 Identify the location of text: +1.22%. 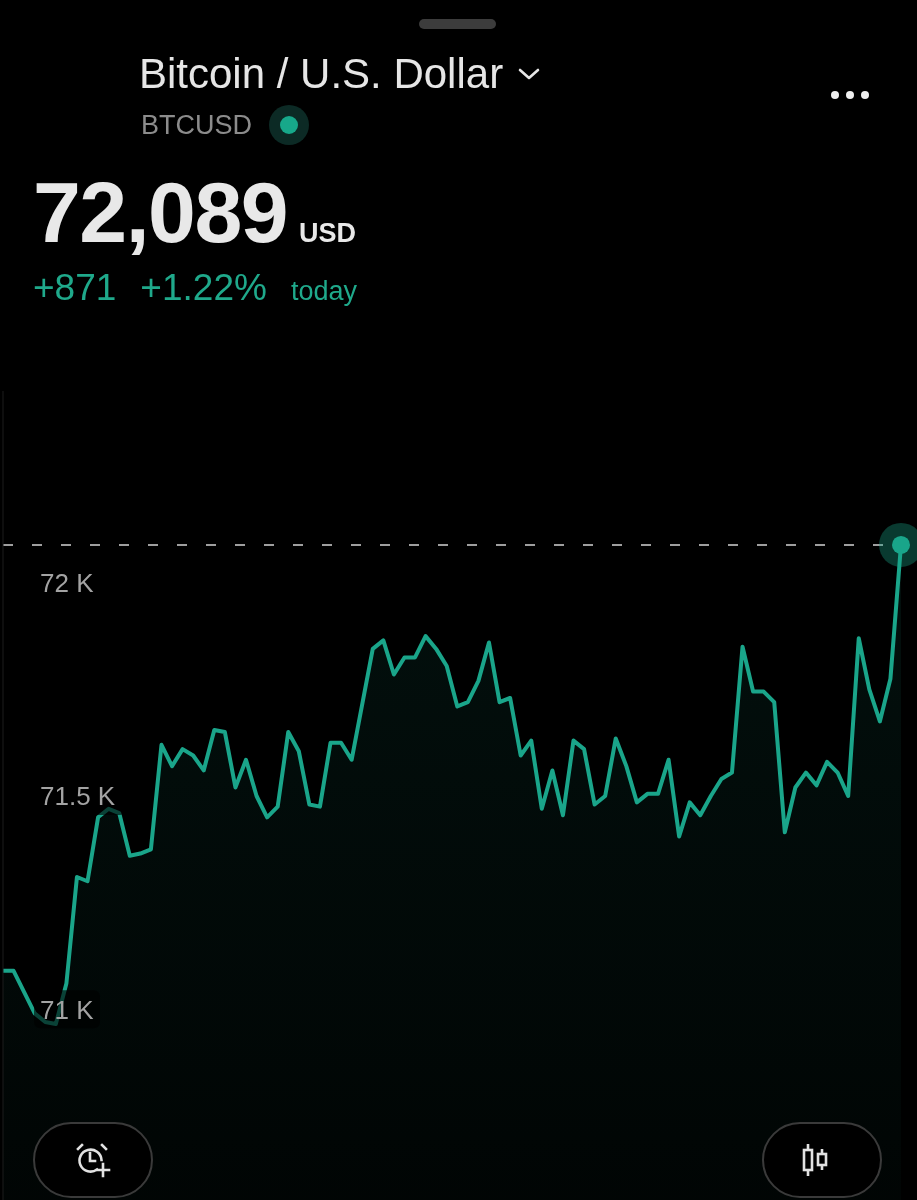
(203, 288).